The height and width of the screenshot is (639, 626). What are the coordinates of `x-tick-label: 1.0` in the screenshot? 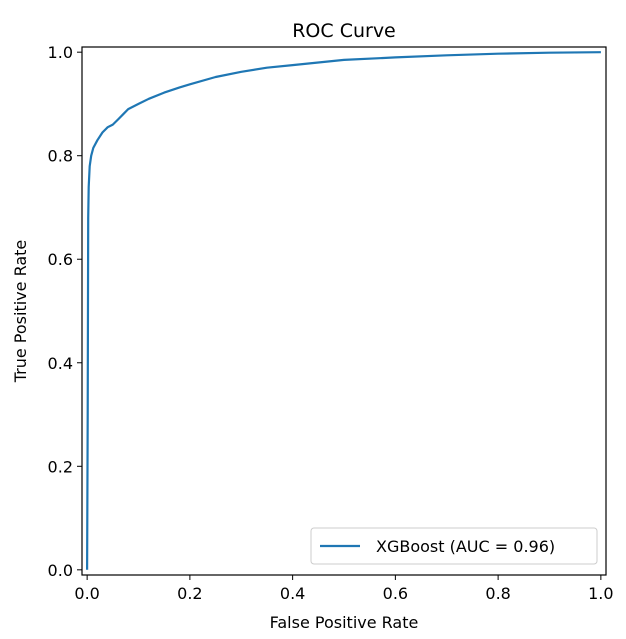 It's located at (600, 593).